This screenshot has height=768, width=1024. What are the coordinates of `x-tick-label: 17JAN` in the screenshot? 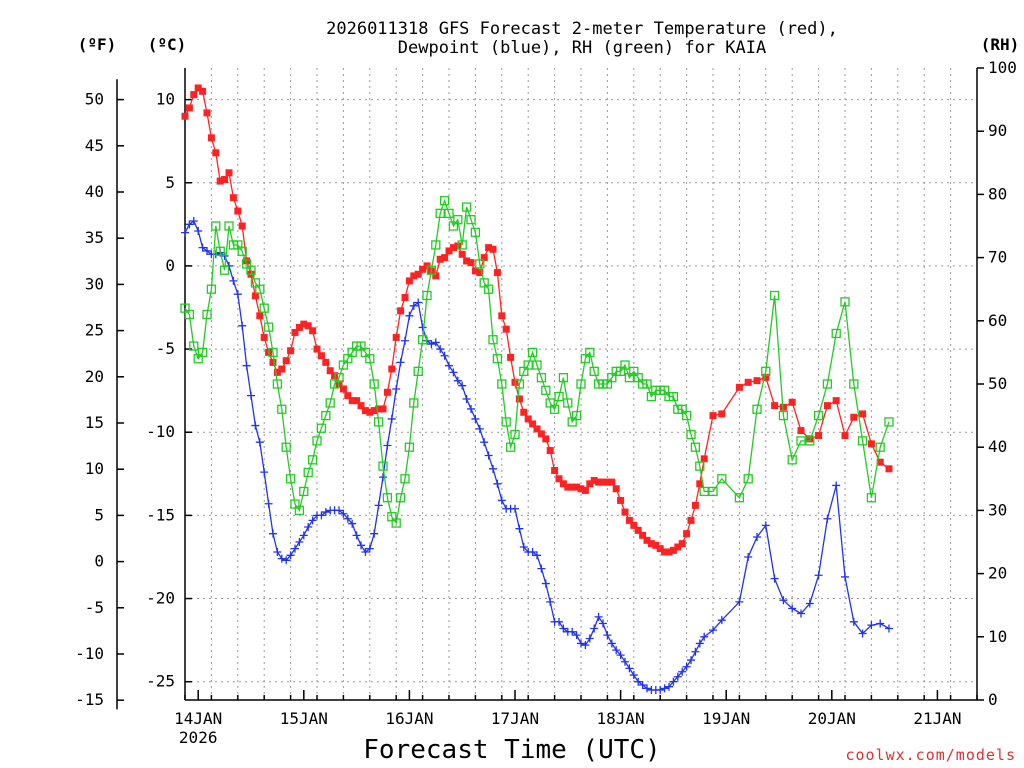 It's located at (515, 718).